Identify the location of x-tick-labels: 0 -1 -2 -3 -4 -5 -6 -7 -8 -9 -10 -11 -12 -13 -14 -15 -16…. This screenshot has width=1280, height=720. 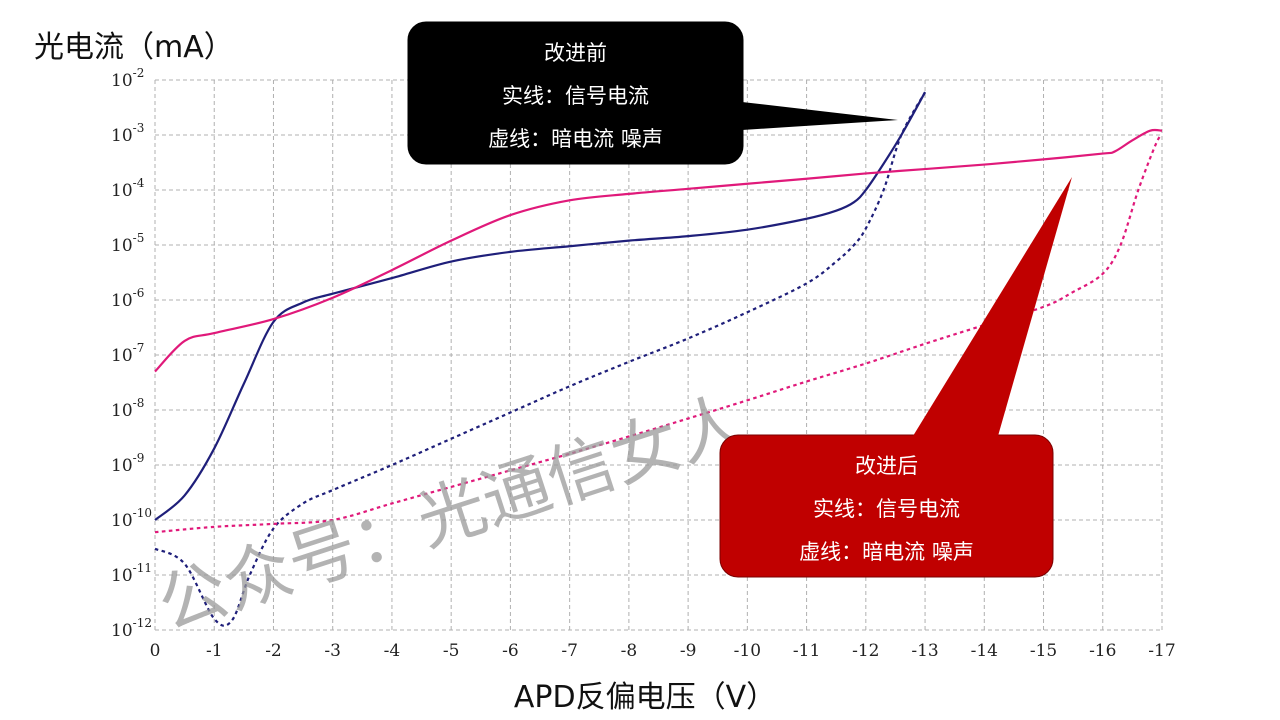
(663, 651).